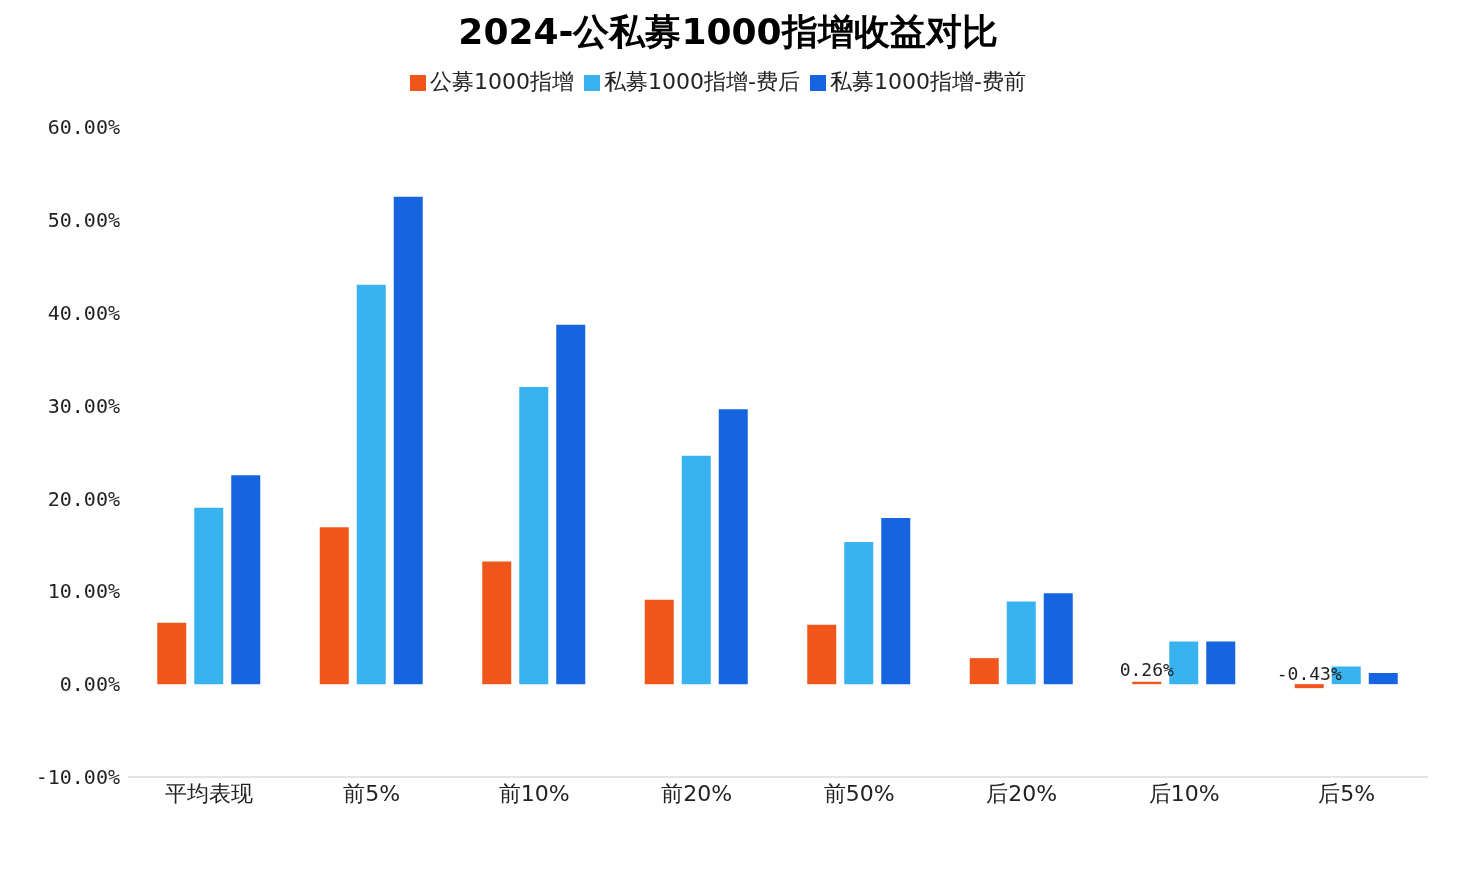 This screenshot has width=1477, height=886. Describe the element at coordinates (77, 777) in the screenshot. I see `y-tick-label: -10.00%` at that location.